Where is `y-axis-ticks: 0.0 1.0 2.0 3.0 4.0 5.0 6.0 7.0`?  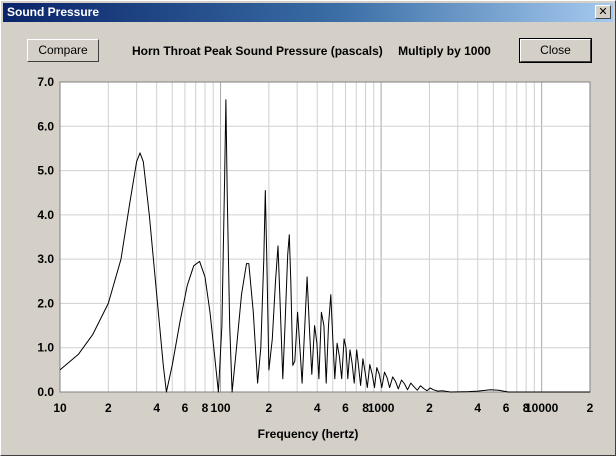
y-axis-ticks: 0.0 1.0 2.0 3.0 4.0 5.0 6.0 7.0 is located at coordinates (45, 237).